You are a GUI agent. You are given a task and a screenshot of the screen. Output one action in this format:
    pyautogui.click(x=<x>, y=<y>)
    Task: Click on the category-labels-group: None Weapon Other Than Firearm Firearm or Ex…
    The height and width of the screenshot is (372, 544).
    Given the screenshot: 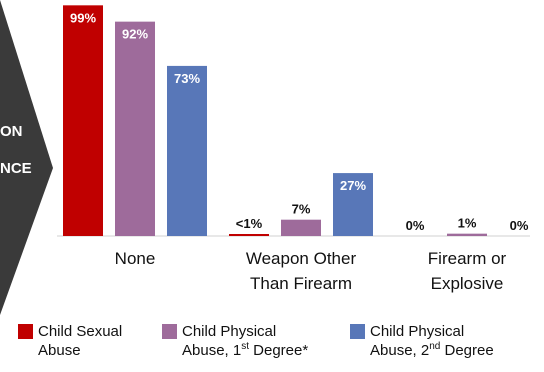 What is the action you would take?
    pyautogui.click(x=311, y=271)
    